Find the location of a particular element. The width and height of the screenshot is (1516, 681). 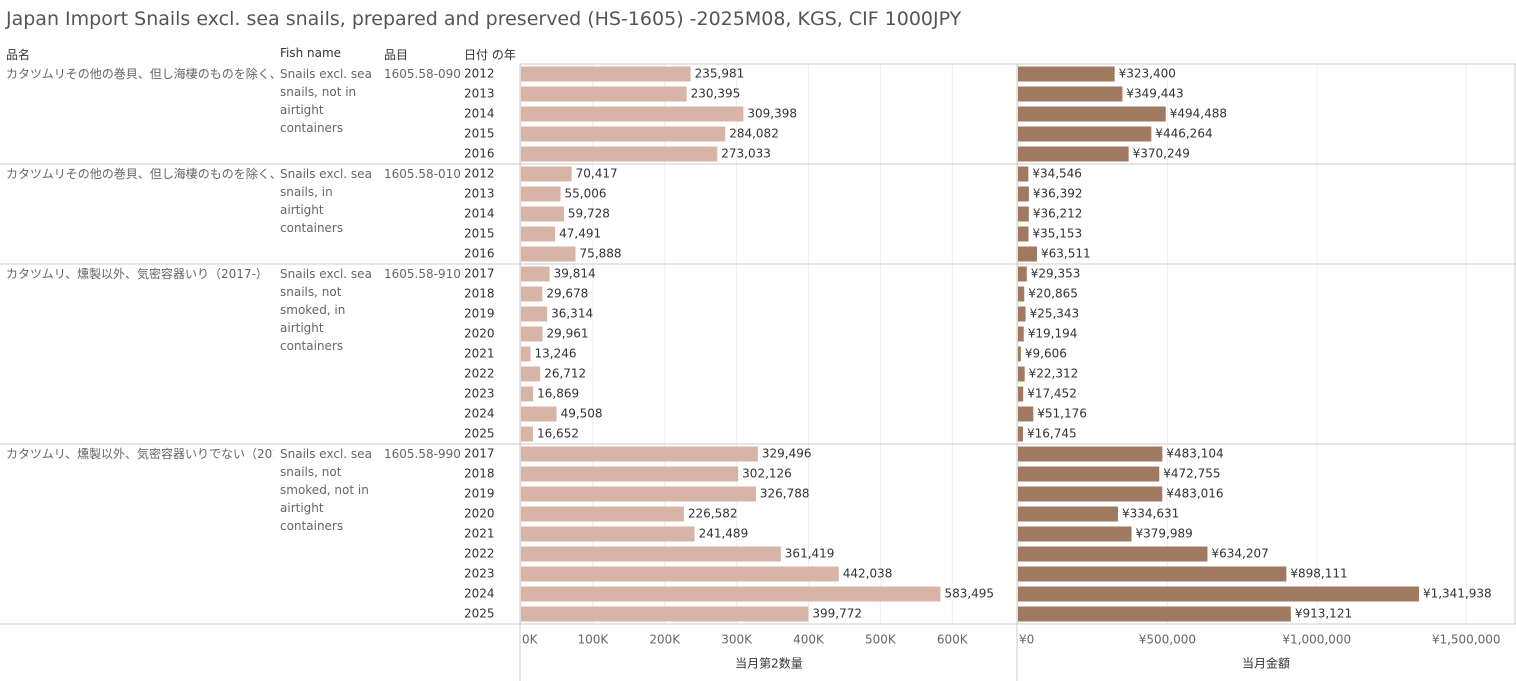

item-code: 1605.58-090 is located at coordinates (422, 74).